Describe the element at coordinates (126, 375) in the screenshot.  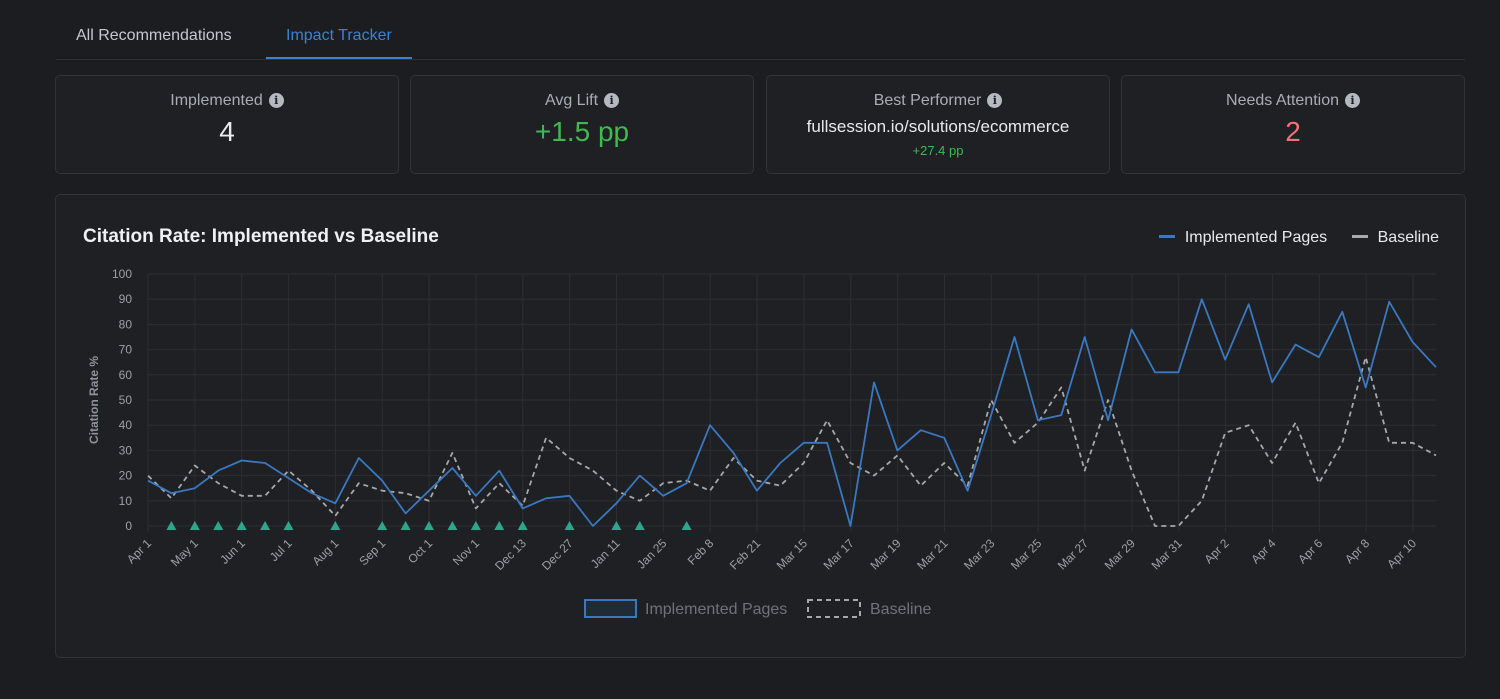
I see `y-tick-label: 60` at that location.